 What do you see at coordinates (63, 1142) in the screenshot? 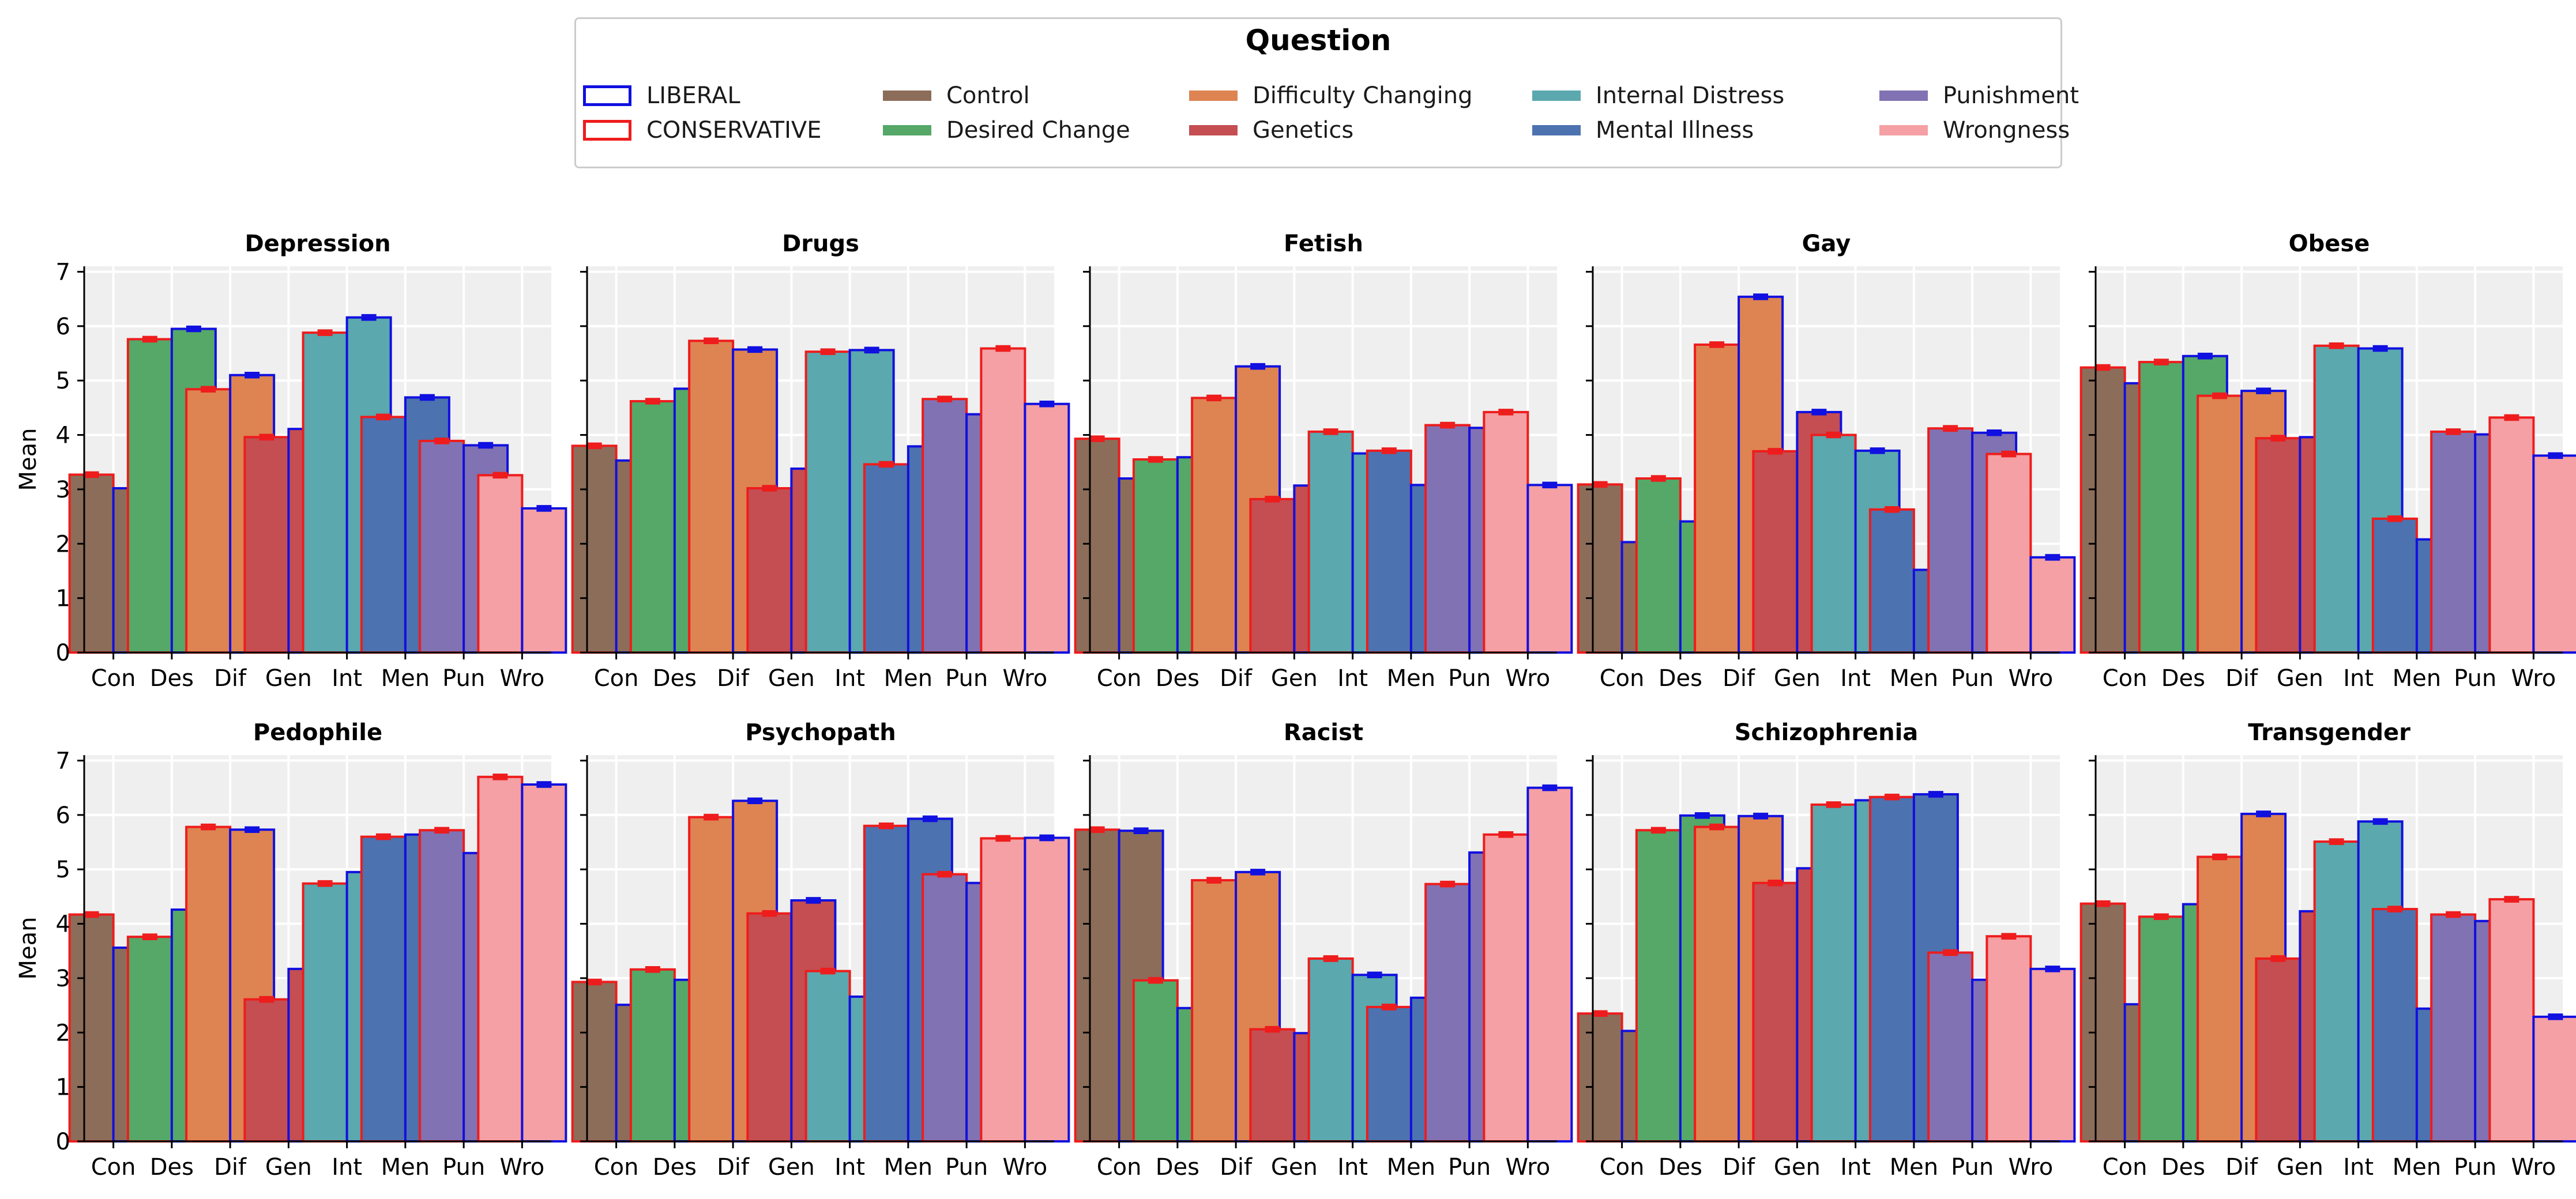
I see `y-tick-label: 0` at bounding box center [63, 1142].